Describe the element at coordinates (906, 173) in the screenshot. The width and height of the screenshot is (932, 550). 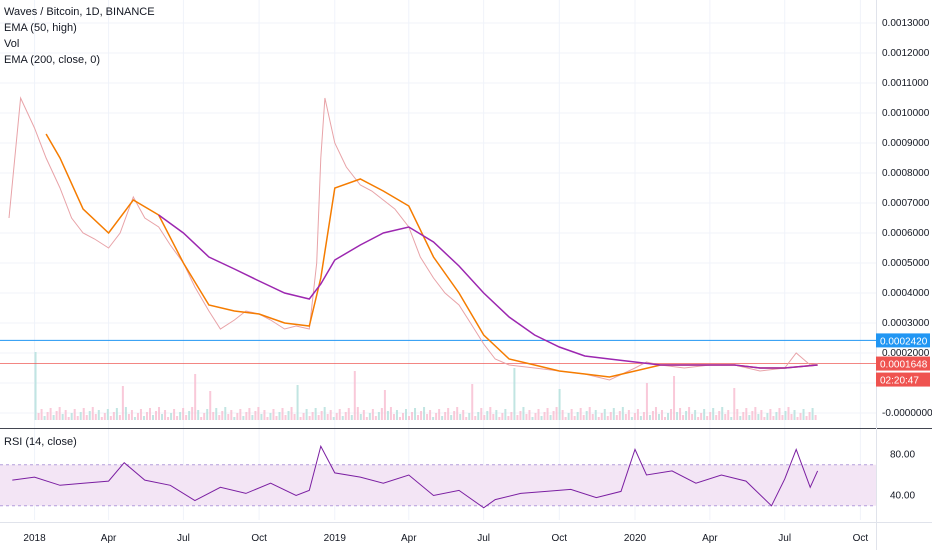
I see `y-tick-label: 0.0008000` at that location.